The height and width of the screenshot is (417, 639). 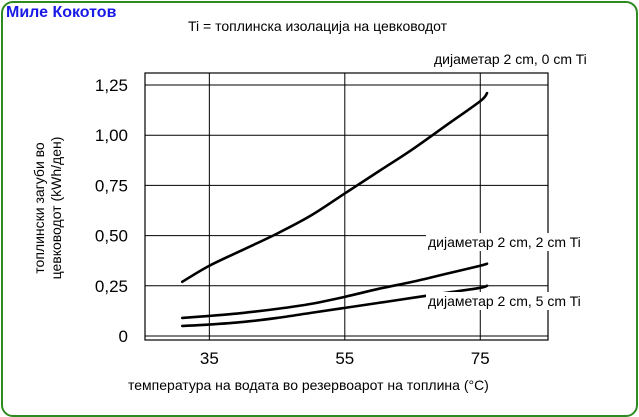 What do you see at coordinates (318, 26) in the screenshot?
I see `legend-note: Ti = топлинска изолација на цевководот` at bounding box center [318, 26].